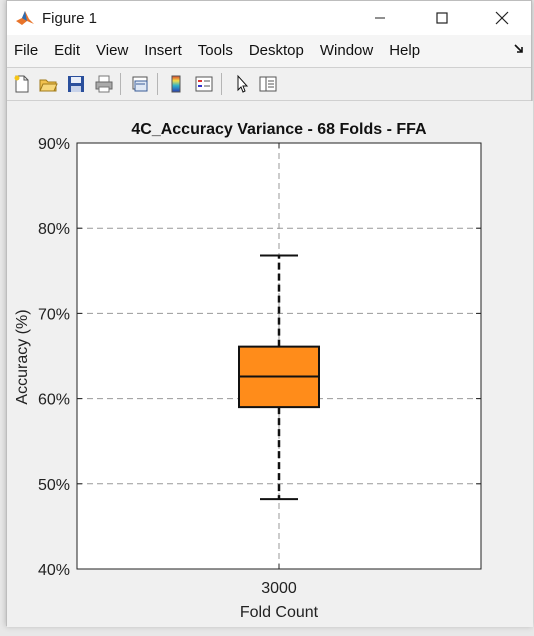 This screenshot has height=636, width=534. I want to click on x-tick-label: 3000, so click(279, 588).